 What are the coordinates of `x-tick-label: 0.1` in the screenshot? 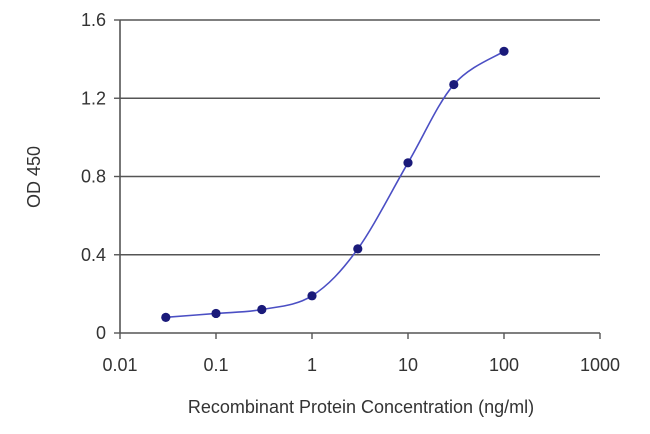 It's located at (215, 365).